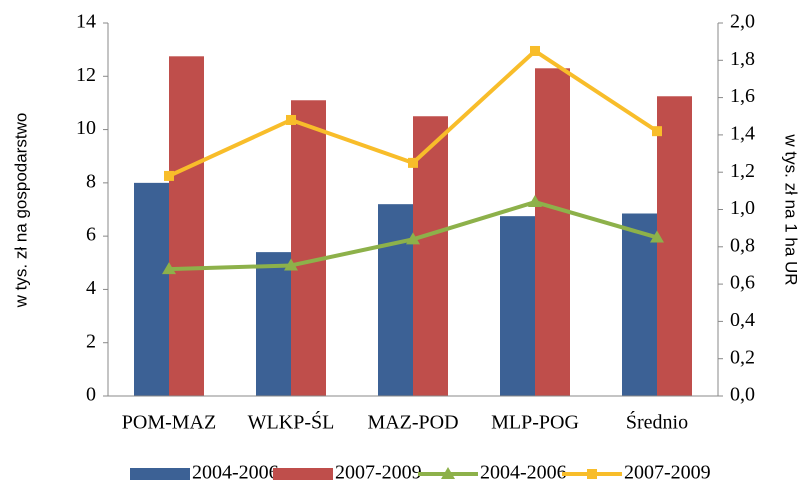  What do you see at coordinates (291, 422) in the screenshot?
I see `x-tick-label: WLKP-ŚL` at bounding box center [291, 422].